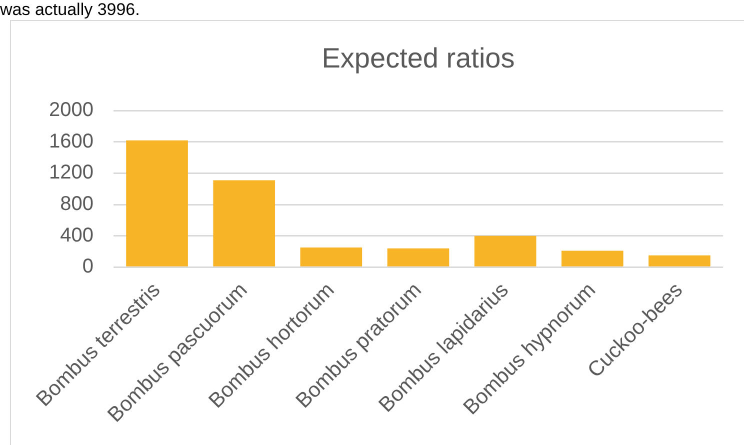 The width and height of the screenshot is (744, 445). Describe the element at coordinates (77, 235) in the screenshot. I see `y-tick-label: 400` at that location.